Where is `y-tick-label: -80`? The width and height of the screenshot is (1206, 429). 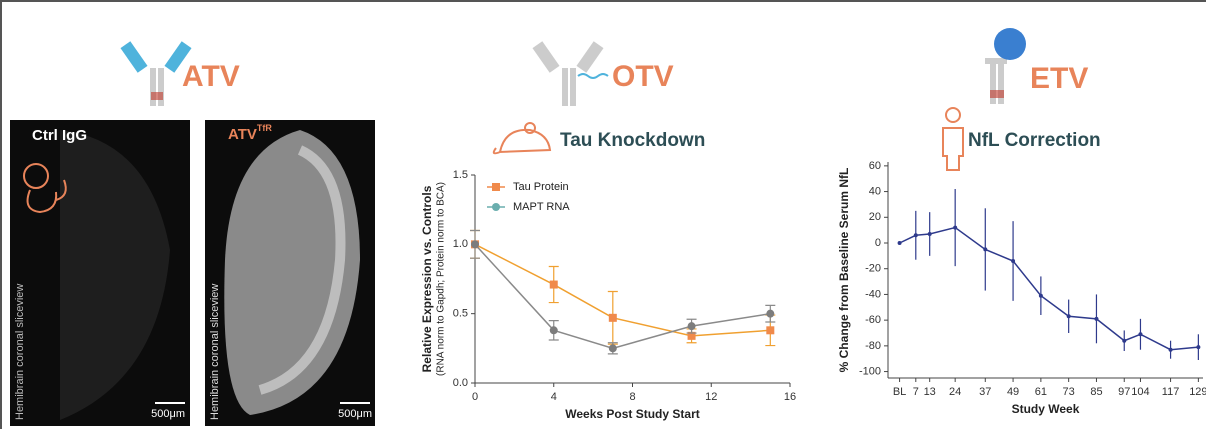 y-tick-label: -80 is located at coordinates (873, 346).